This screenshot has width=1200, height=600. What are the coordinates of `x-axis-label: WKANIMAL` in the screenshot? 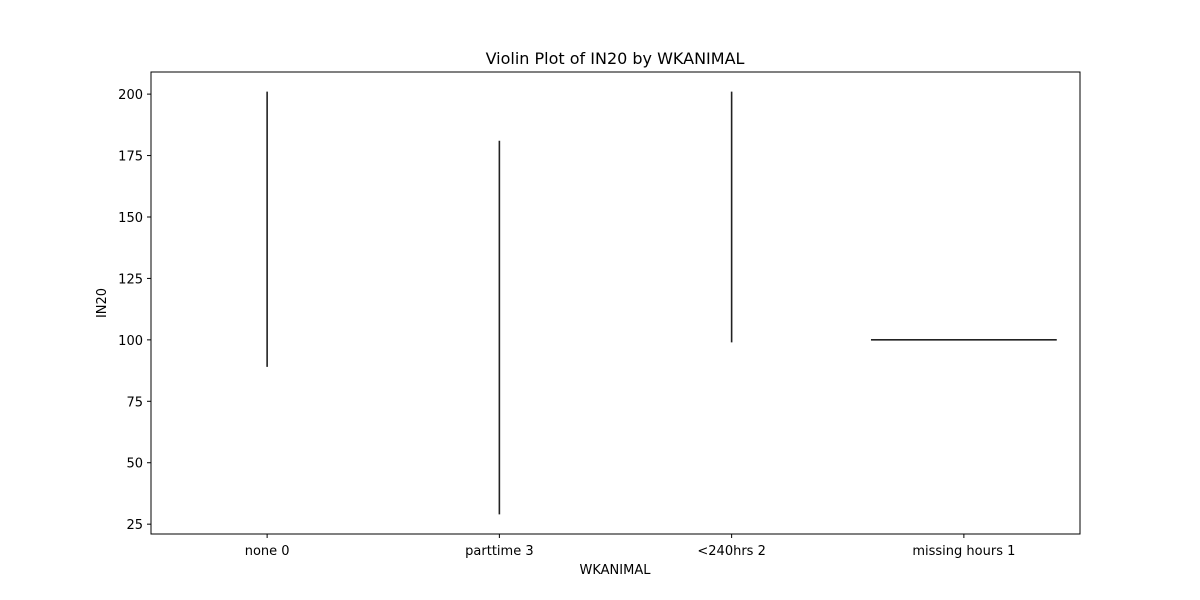 It's located at (616, 570).